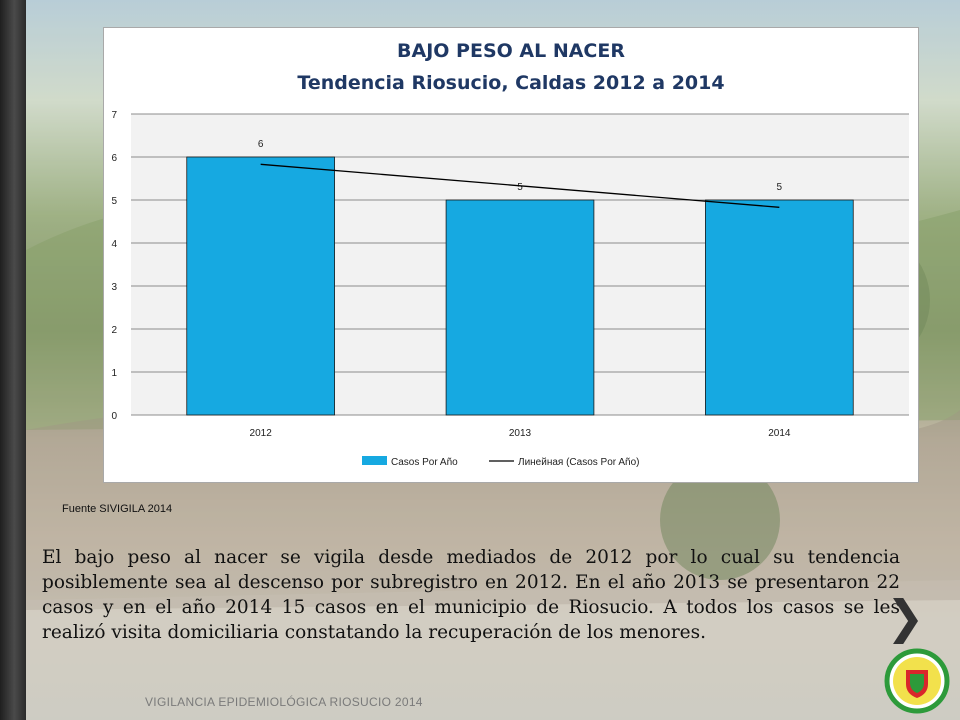 This screenshot has width=960, height=720. I want to click on left-side-bar, so click(13, 360).